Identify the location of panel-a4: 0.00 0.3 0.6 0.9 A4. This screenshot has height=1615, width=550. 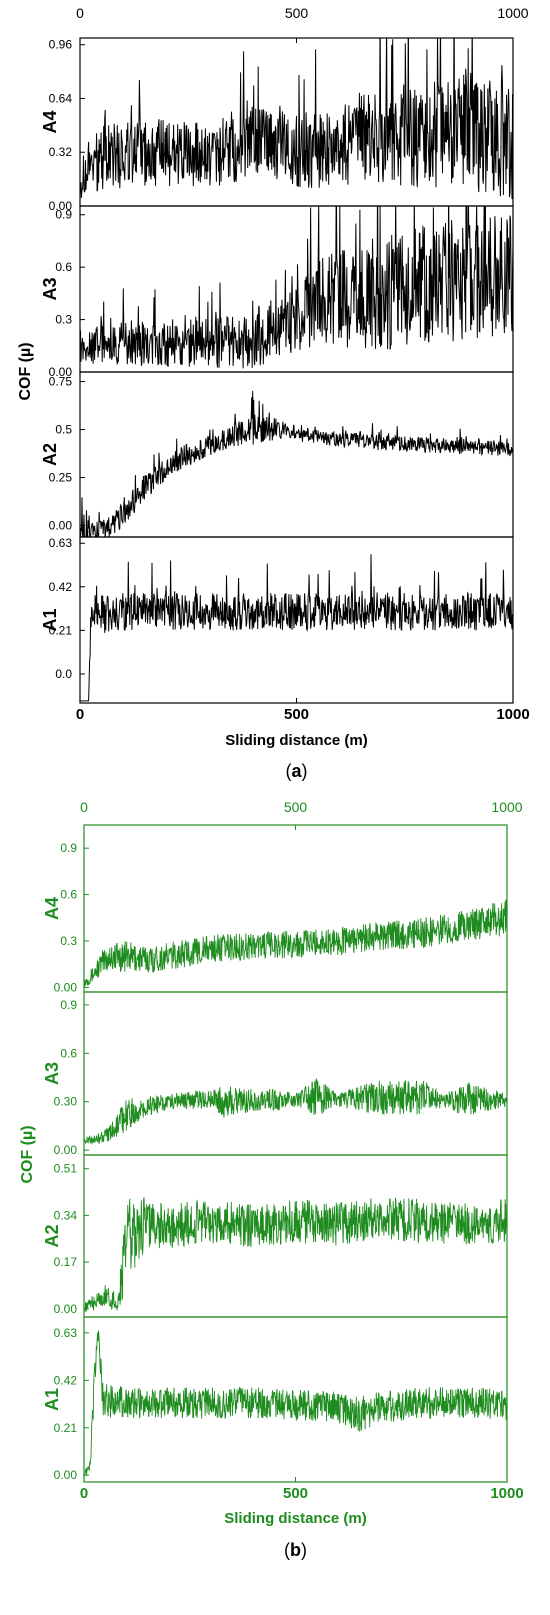
(275, 909).